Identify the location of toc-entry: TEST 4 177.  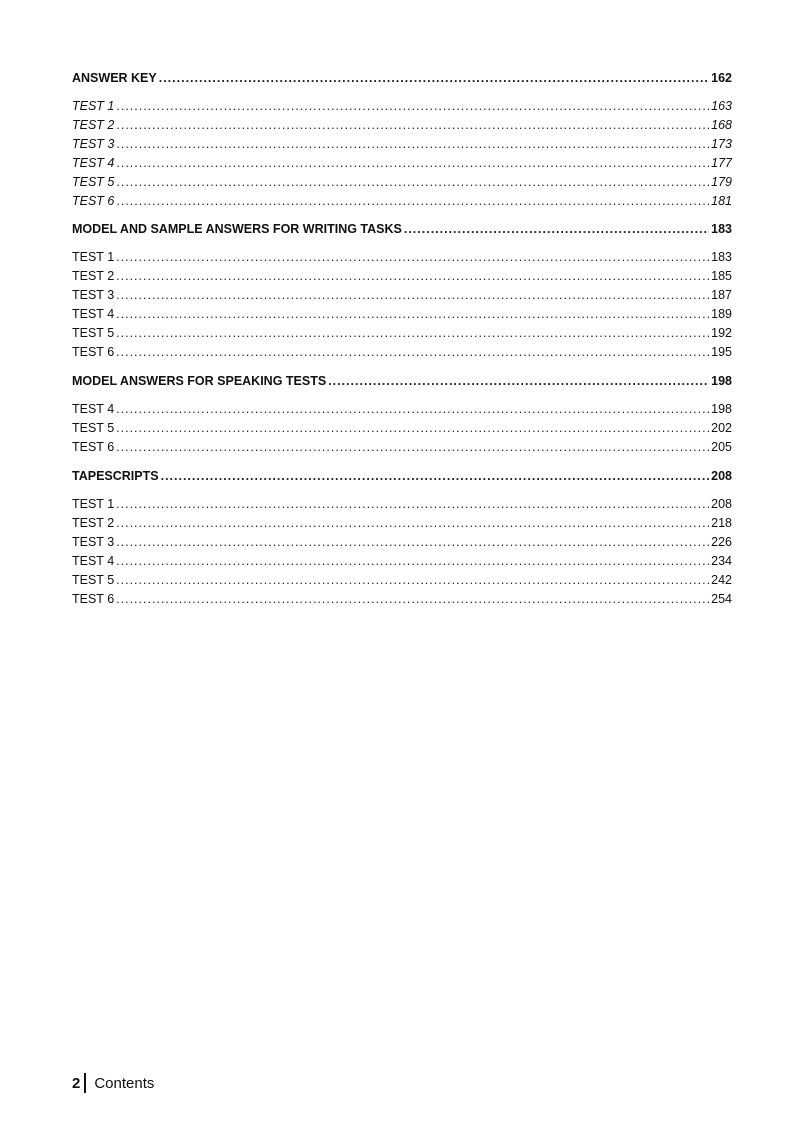
(402, 163).